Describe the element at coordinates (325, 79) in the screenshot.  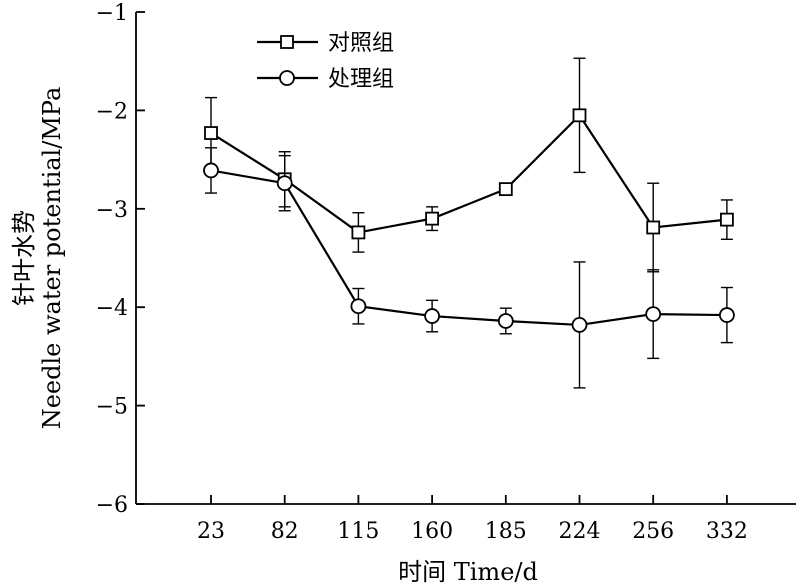
I see `legend-entry-2: 处理组` at that location.